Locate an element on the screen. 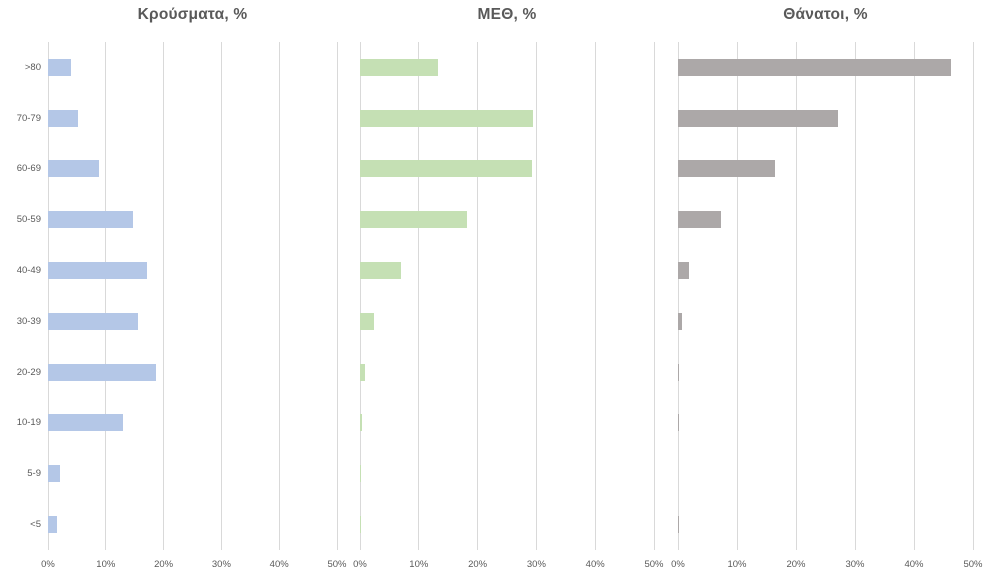 Image resolution: width=1002 pixels, height=586 pixels. category-label: 30-39 is located at coordinates (28, 321).